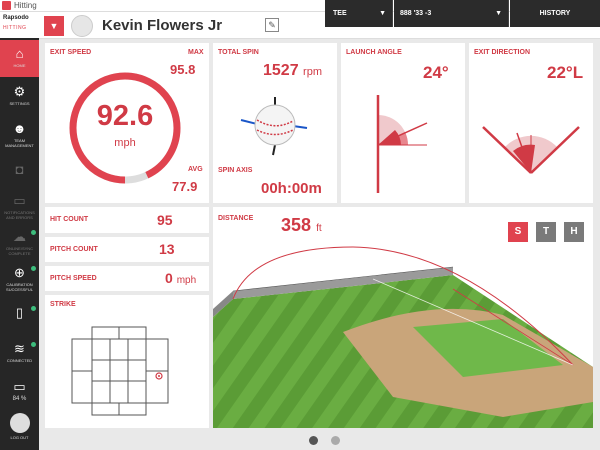 The width and height of the screenshot is (600, 450). What do you see at coordinates (19, 98) in the screenshot?
I see `sidebar-item-settings: ⚙ SETTINGS` at bounding box center [19, 98].